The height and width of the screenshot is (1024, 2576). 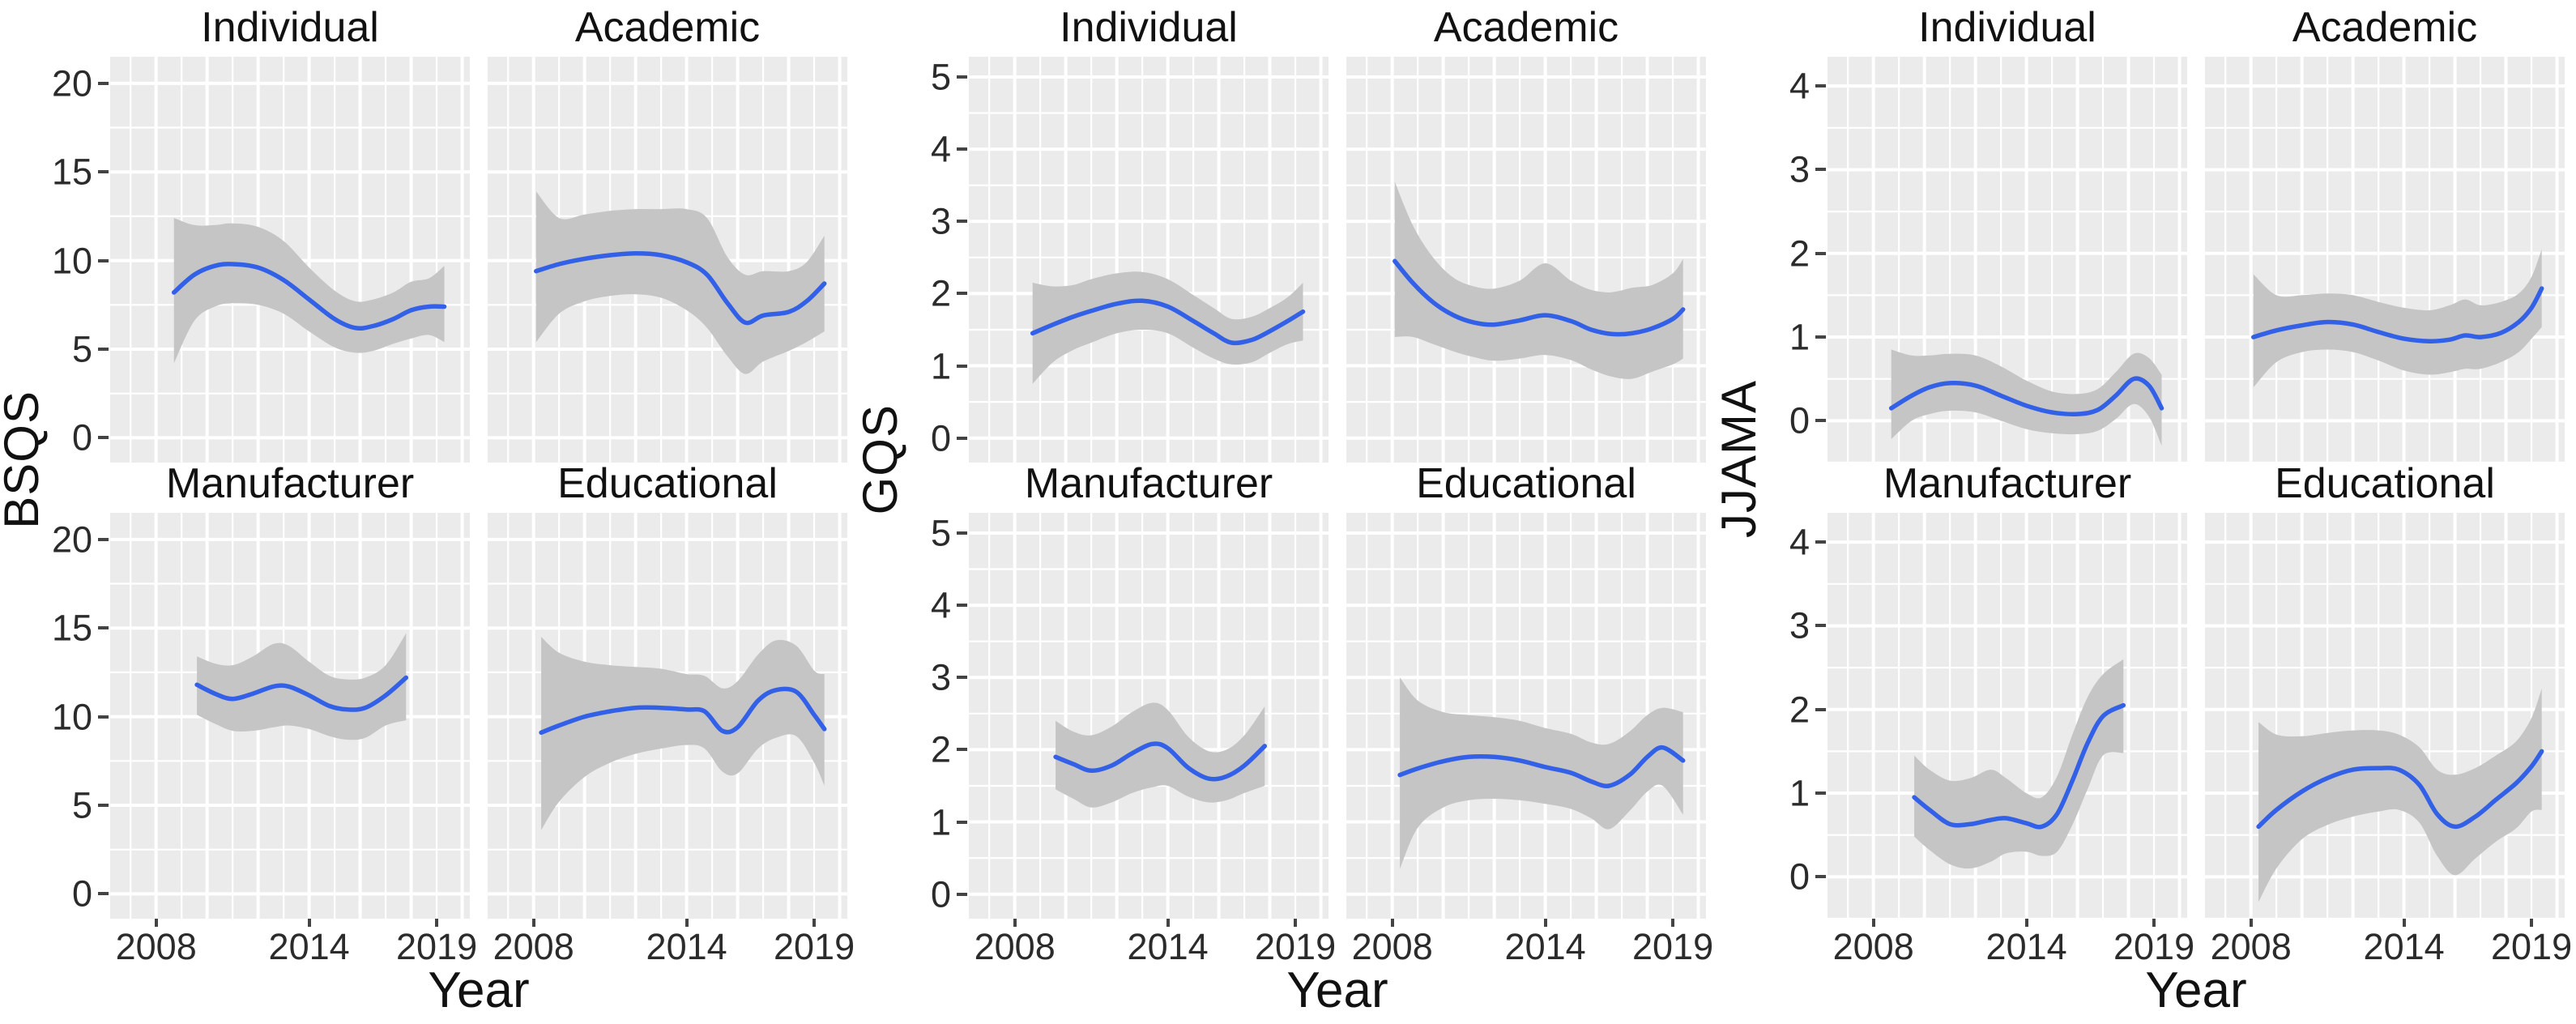 What do you see at coordinates (71, 539) in the screenshot?
I see `y-tick-label: 20` at bounding box center [71, 539].